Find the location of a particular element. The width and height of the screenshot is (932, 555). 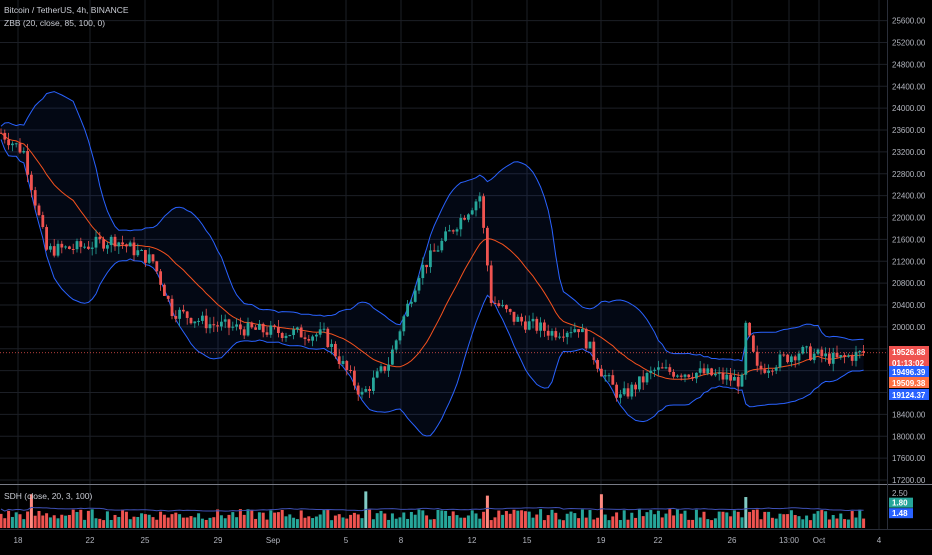

price-tick-label: 22000.00 is located at coordinates (909, 218).